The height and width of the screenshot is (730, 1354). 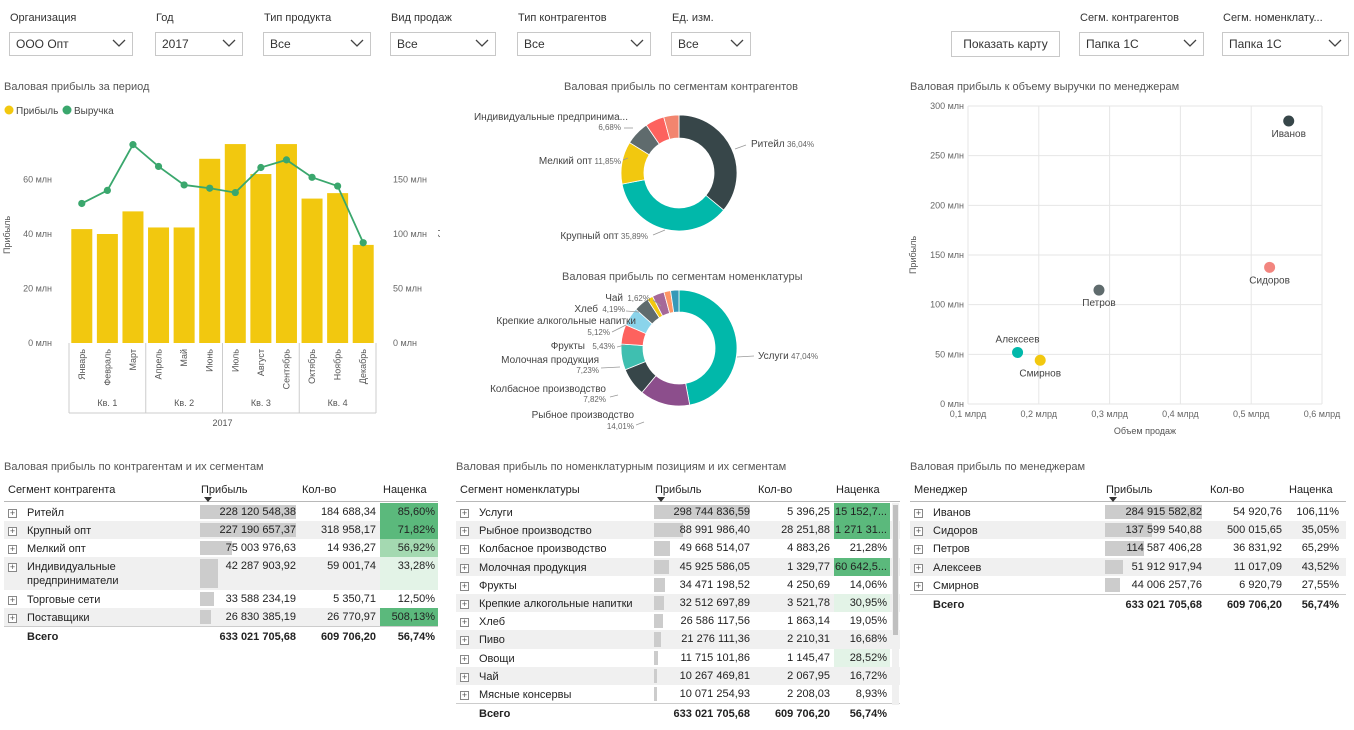 I want to click on slicer-unit-dropdown: Все, so click(x=711, y=44).